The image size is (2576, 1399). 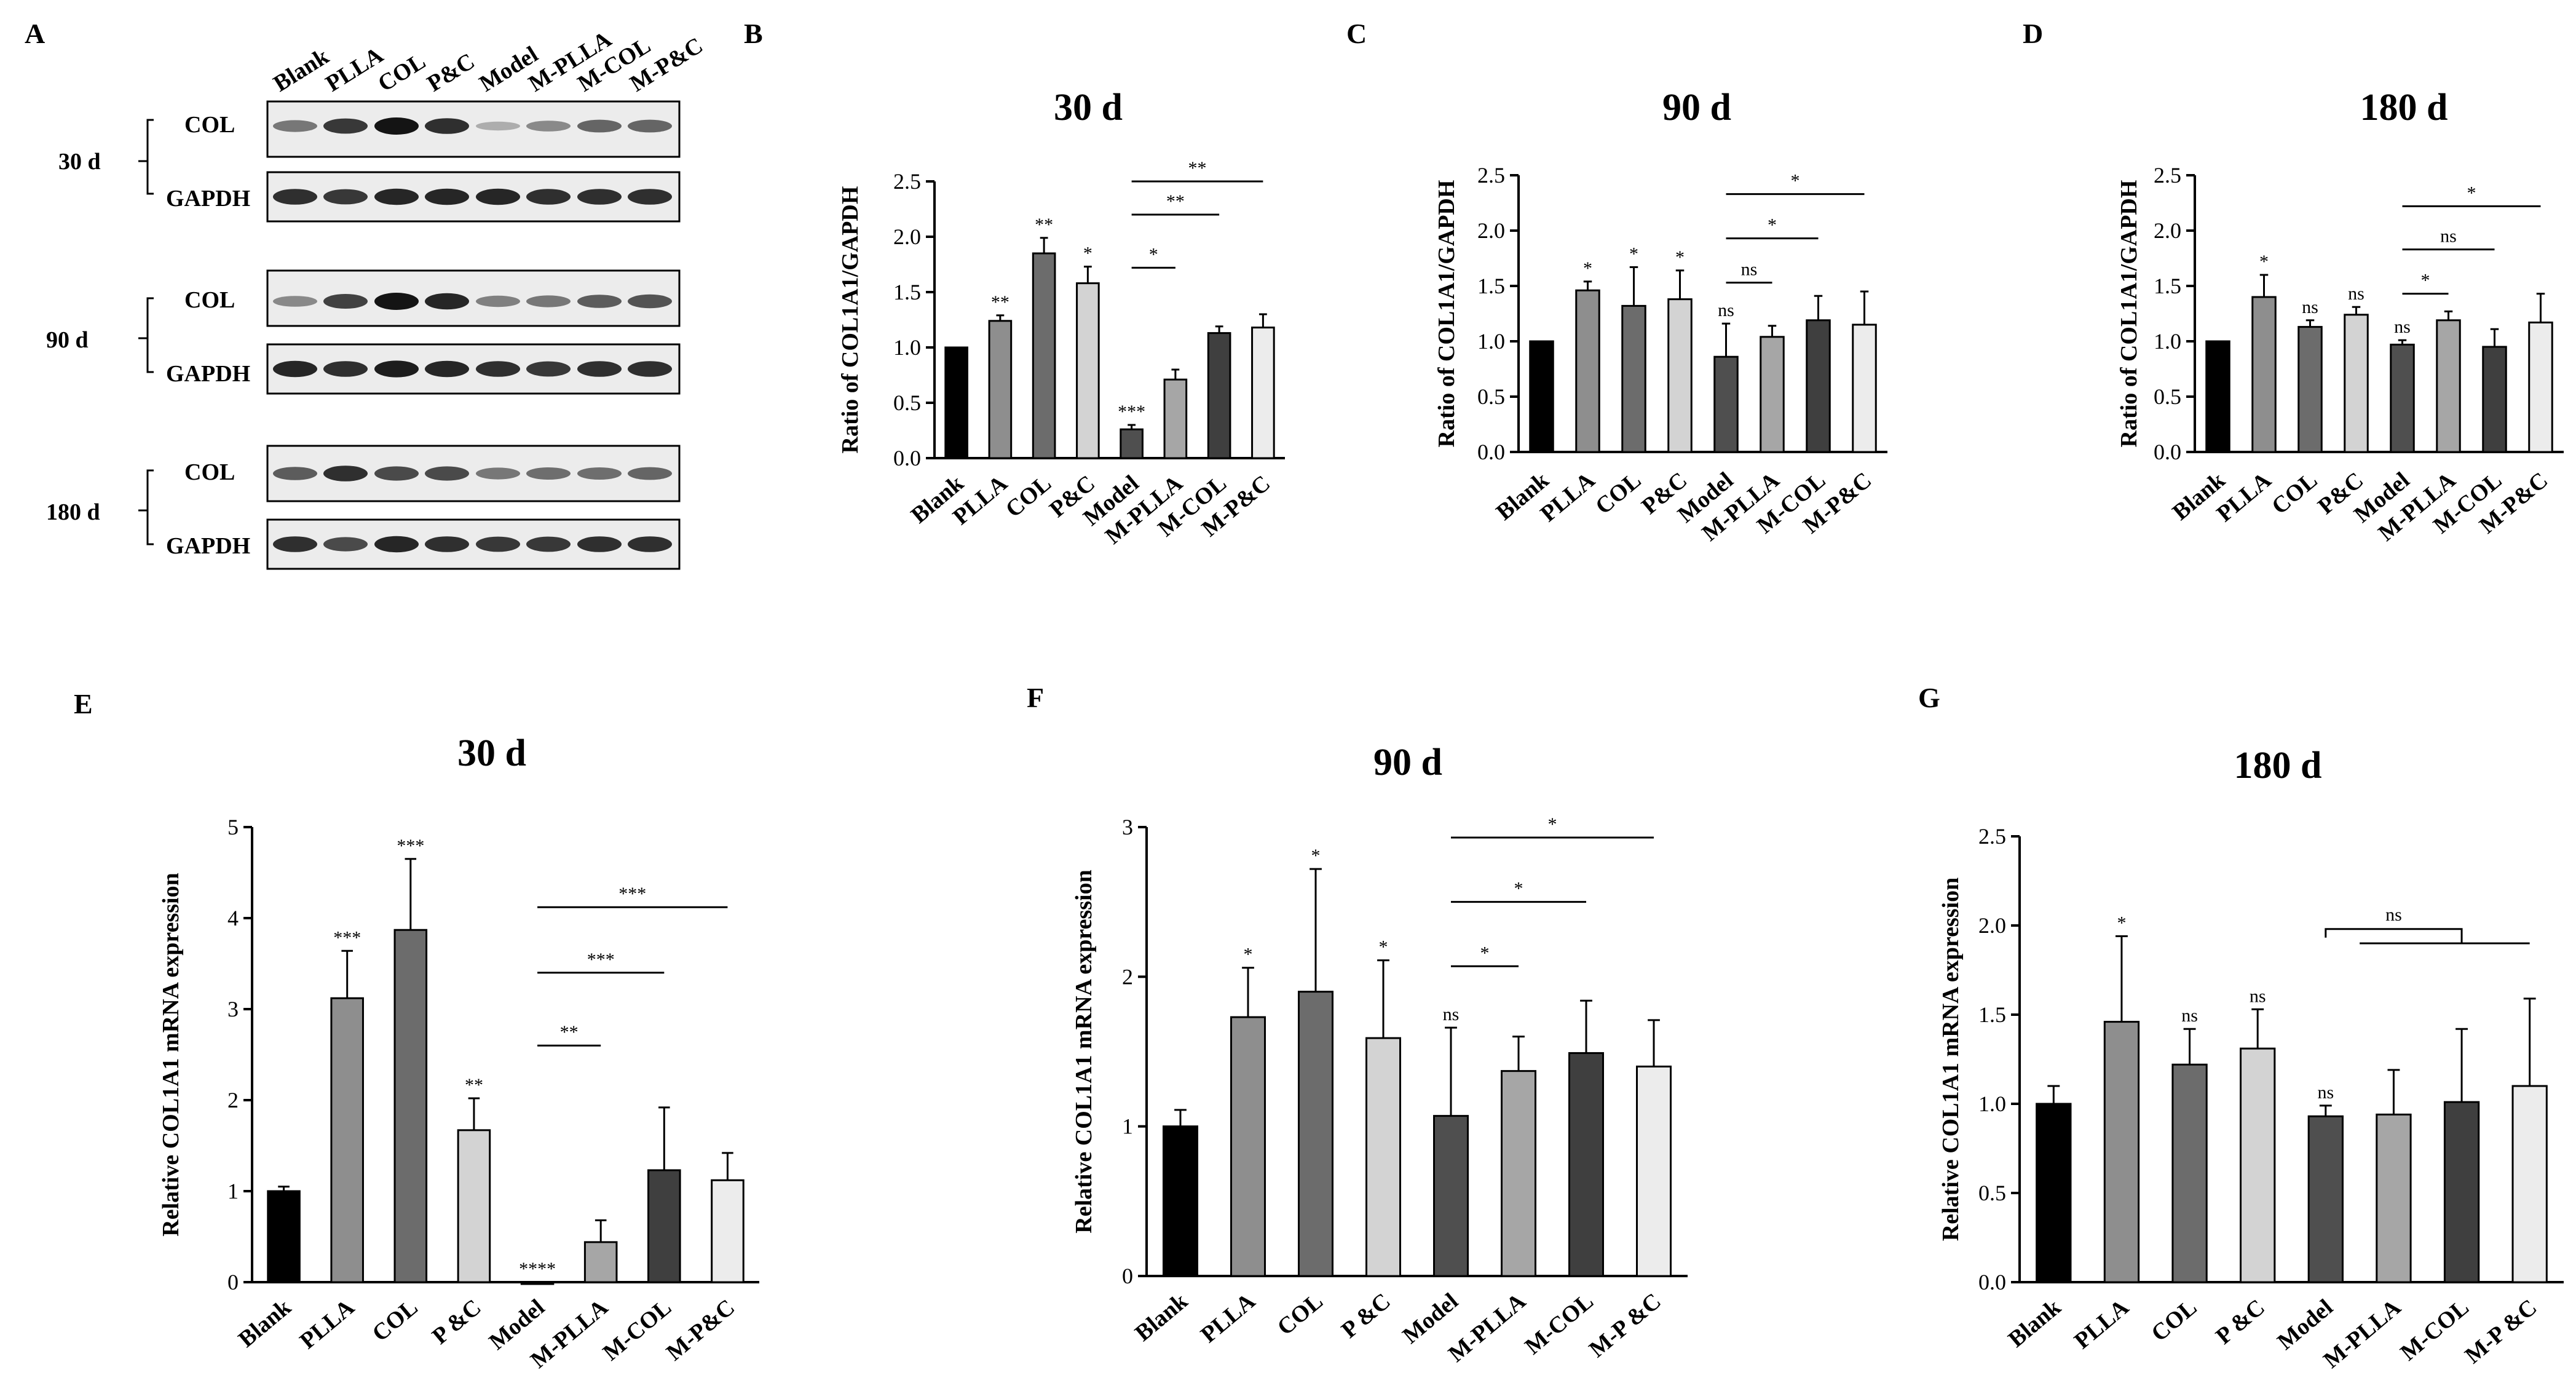 What do you see at coordinates (1929, 697) in the screenshot?
I see `panel-label-g: G` at bounding box center [1929, 697].